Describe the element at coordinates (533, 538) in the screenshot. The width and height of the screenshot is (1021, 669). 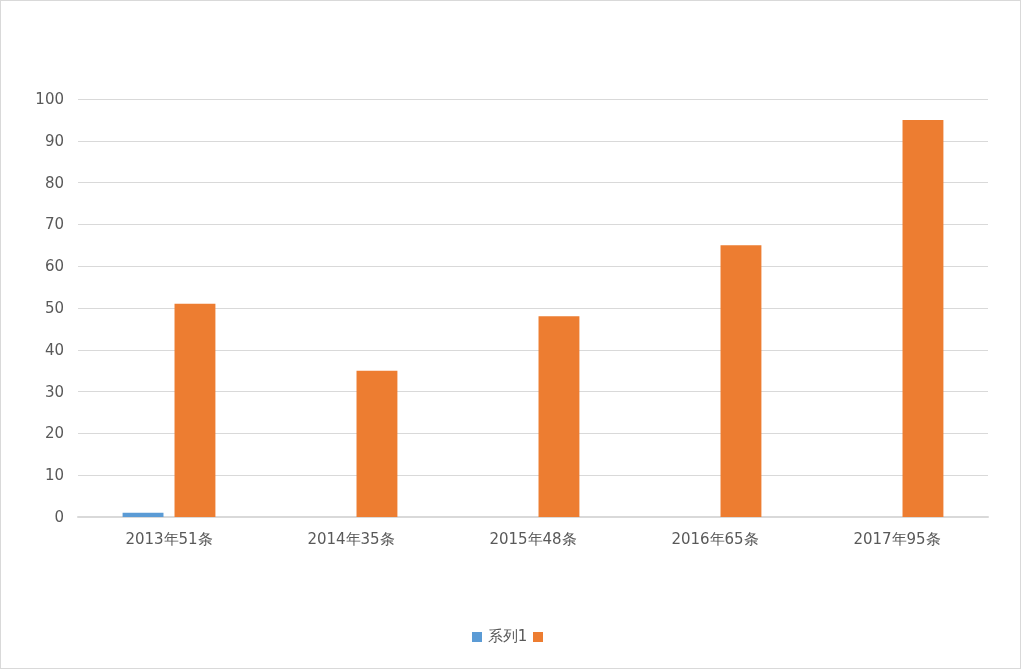
I see `x-tick-label: 2015年48条` at that location.